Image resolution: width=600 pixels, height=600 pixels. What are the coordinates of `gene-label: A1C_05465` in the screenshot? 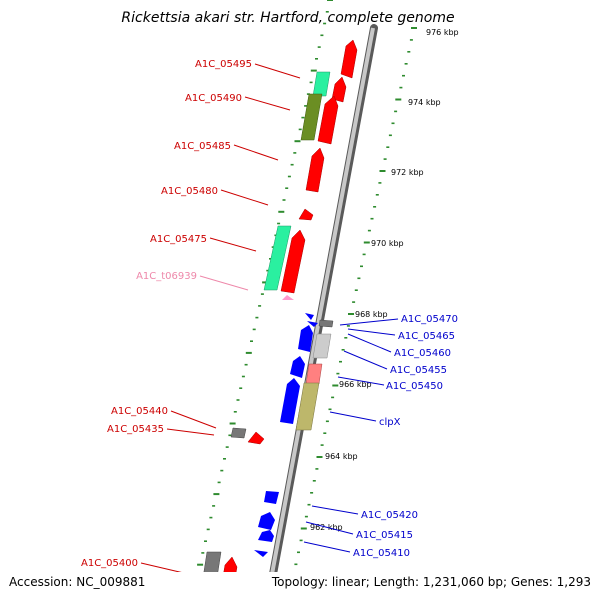 It's located at (426, 336).